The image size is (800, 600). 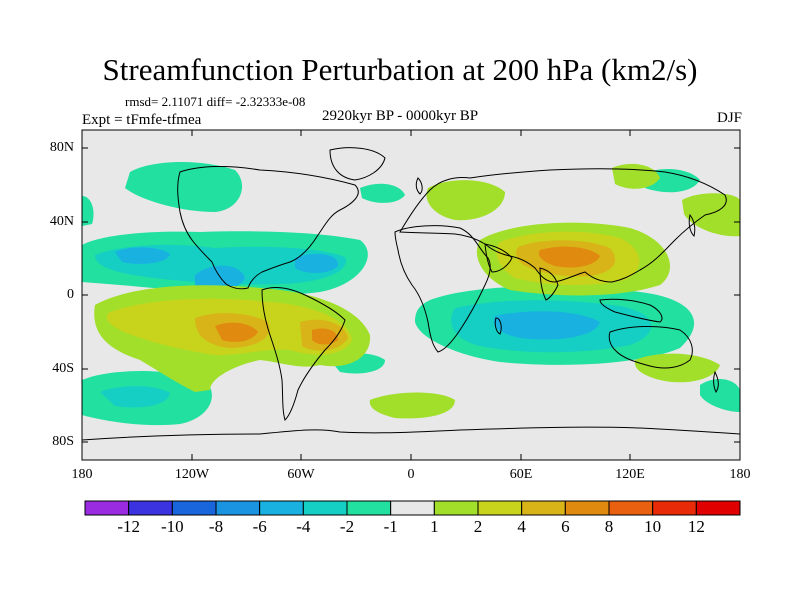 I want to click on colorbar-label: -6, so click(x=259, y=526).